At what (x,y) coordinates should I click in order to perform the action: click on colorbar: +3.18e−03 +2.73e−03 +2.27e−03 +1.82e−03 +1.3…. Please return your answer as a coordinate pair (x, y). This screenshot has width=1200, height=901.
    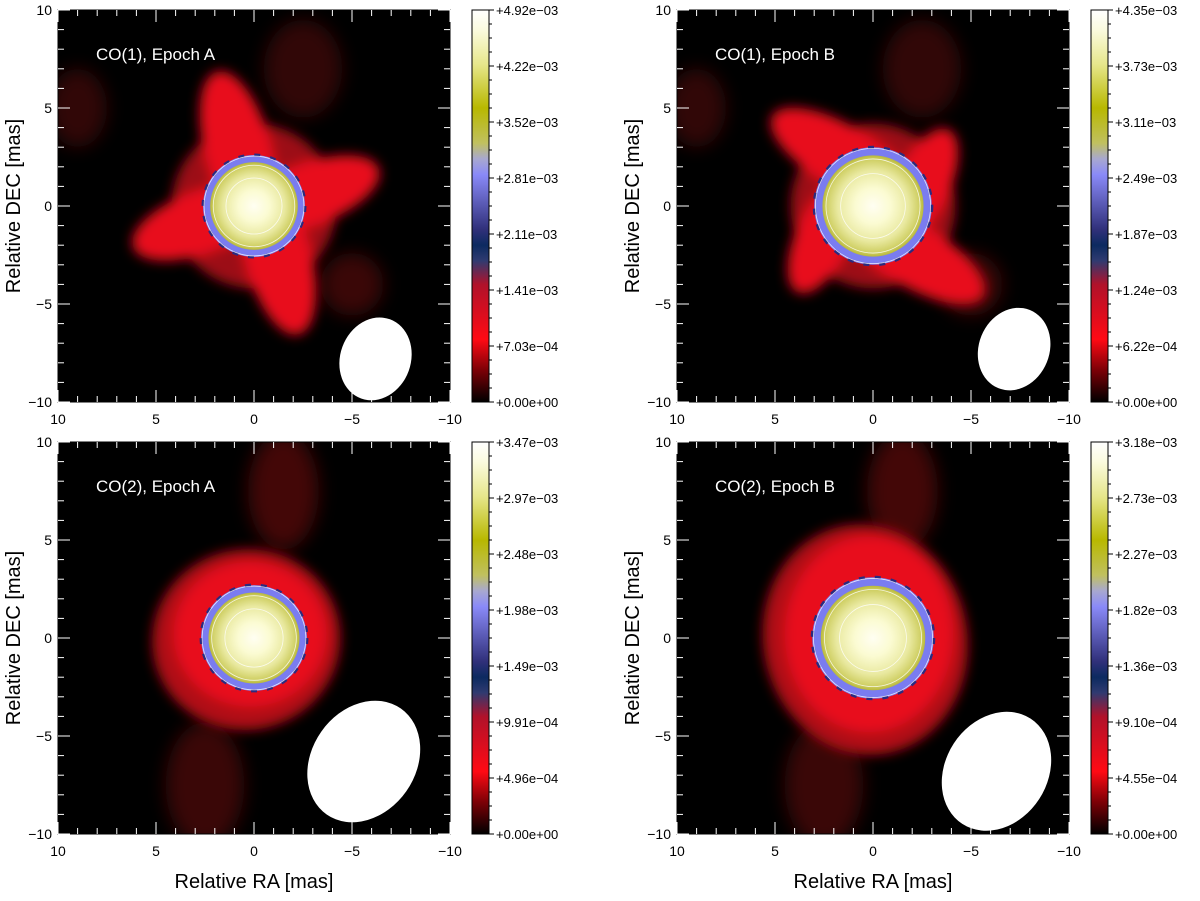
    Looking at the image, I should click on (1133, 638).